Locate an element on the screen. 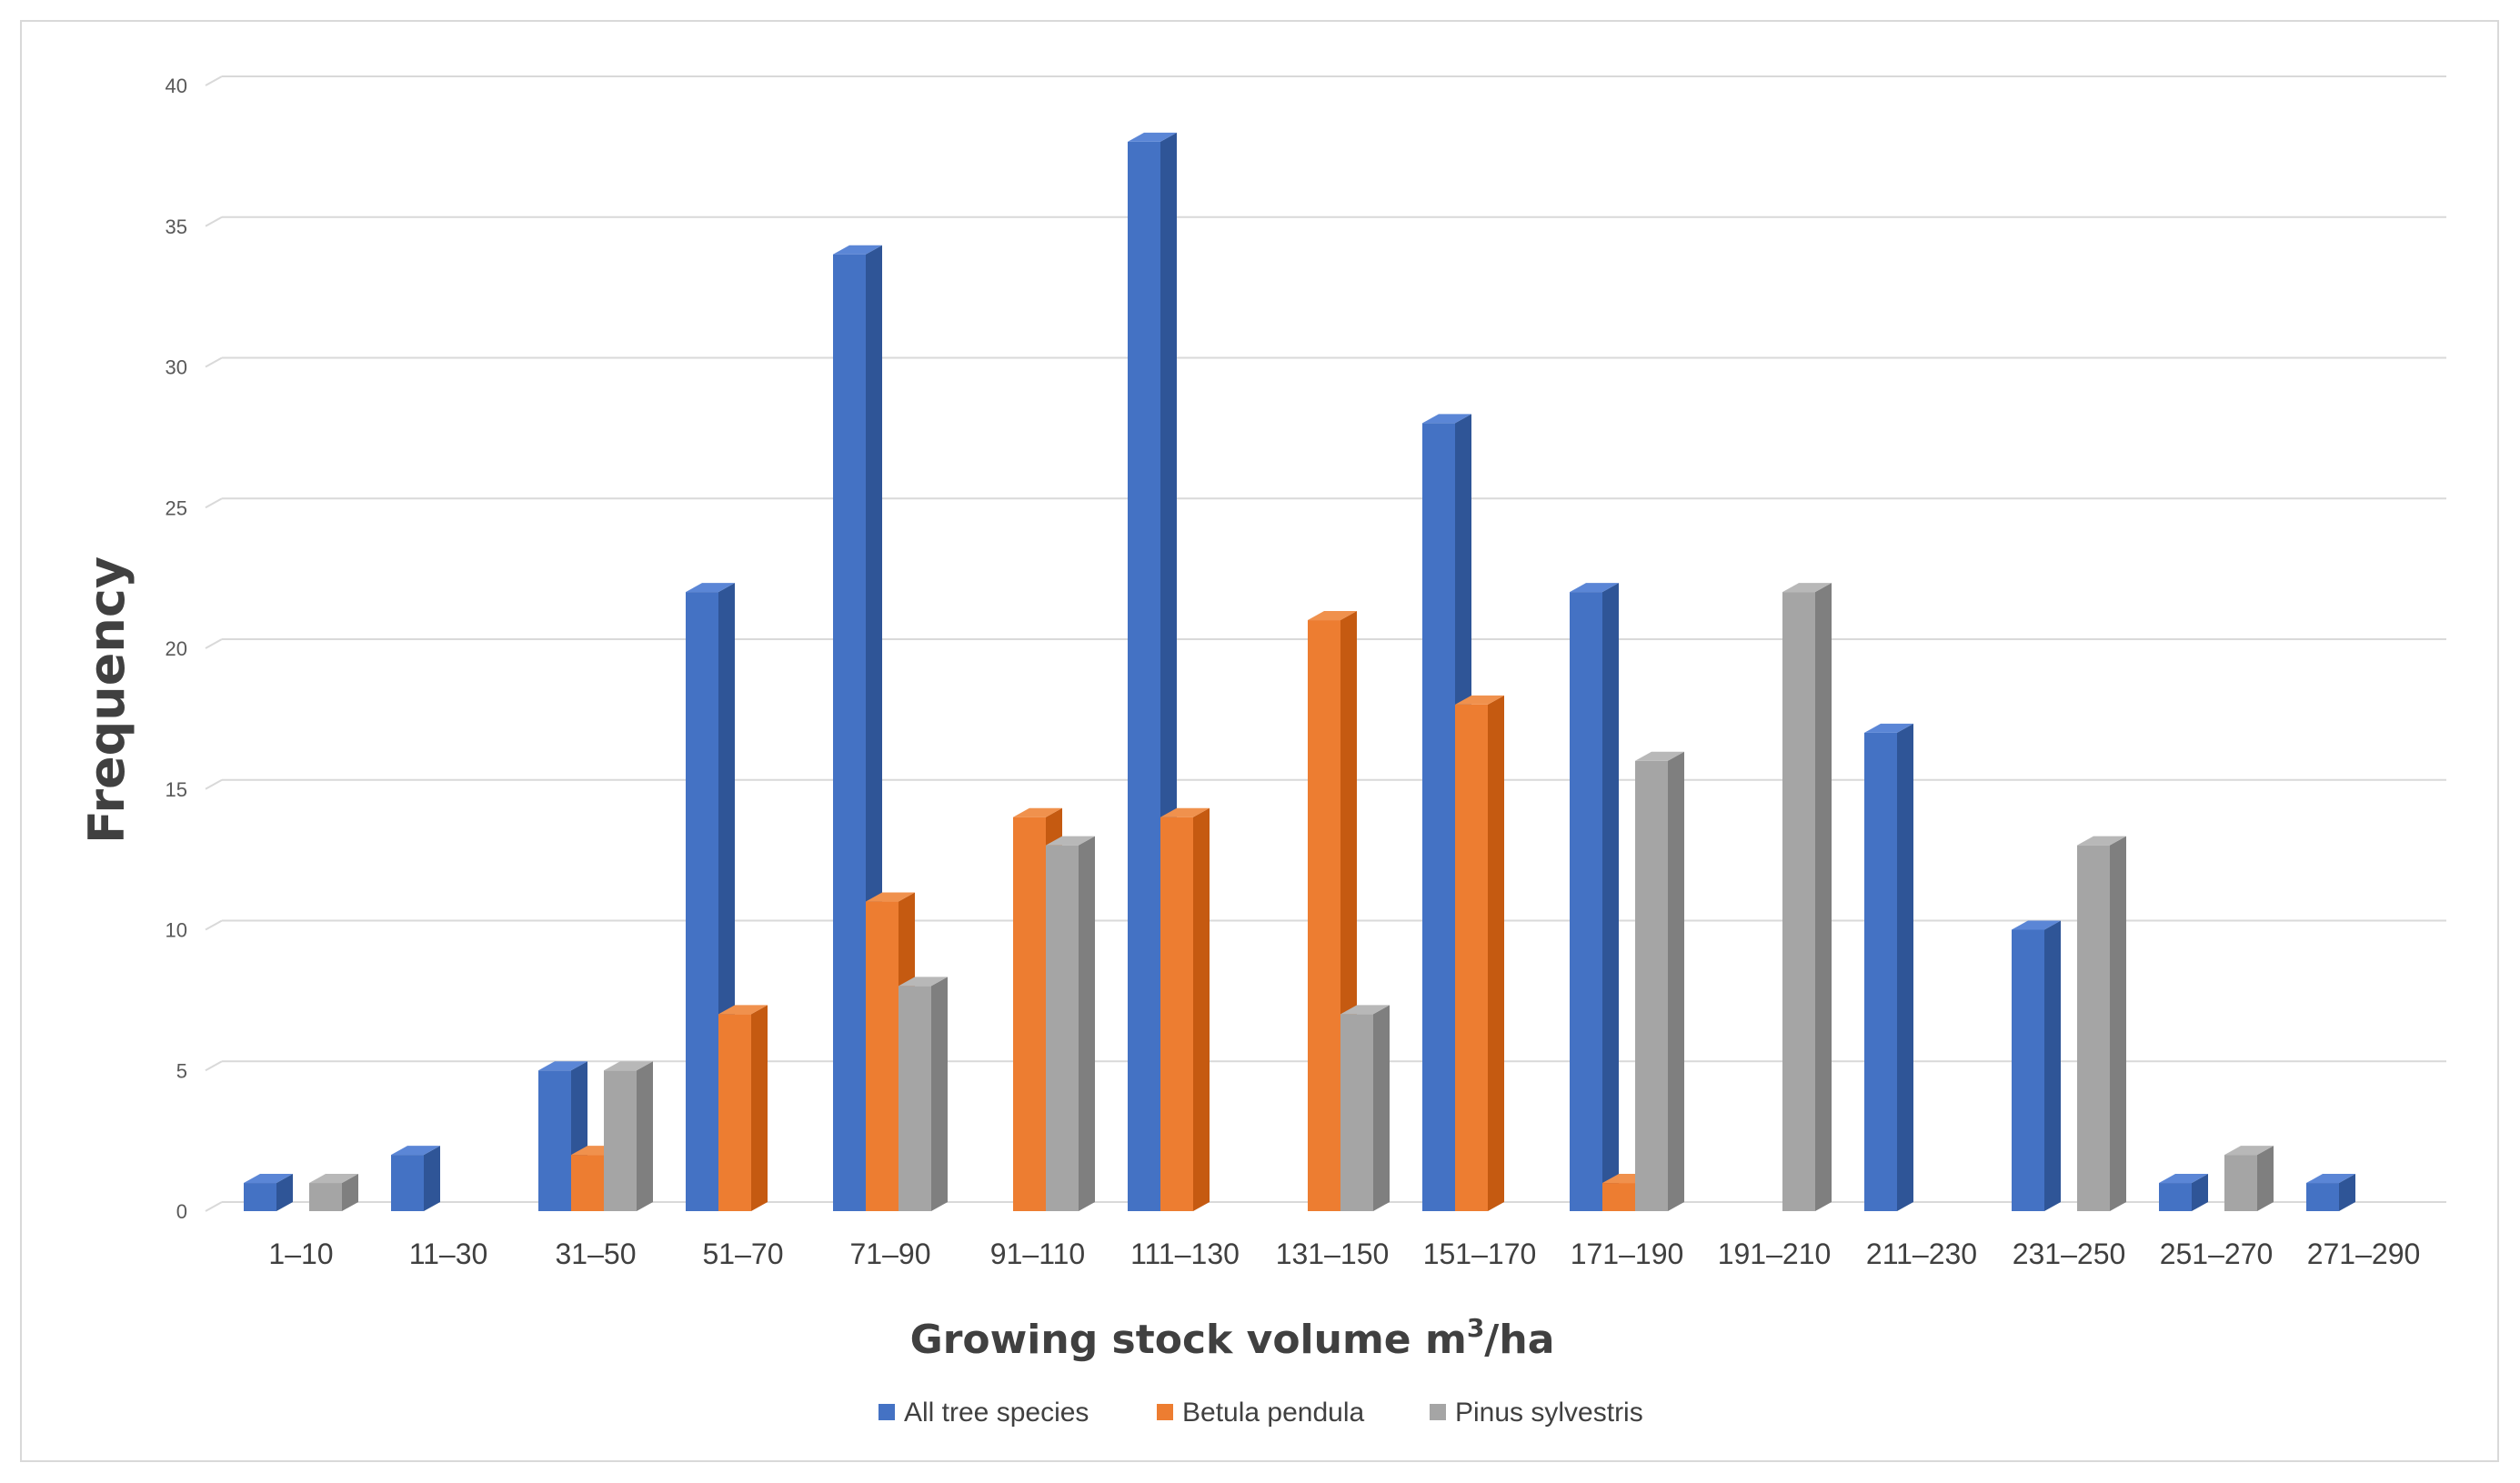 This screenshot has width=2520, height=1483. x-tick-label: 151–170 is located at coordinates (1480, 1254).